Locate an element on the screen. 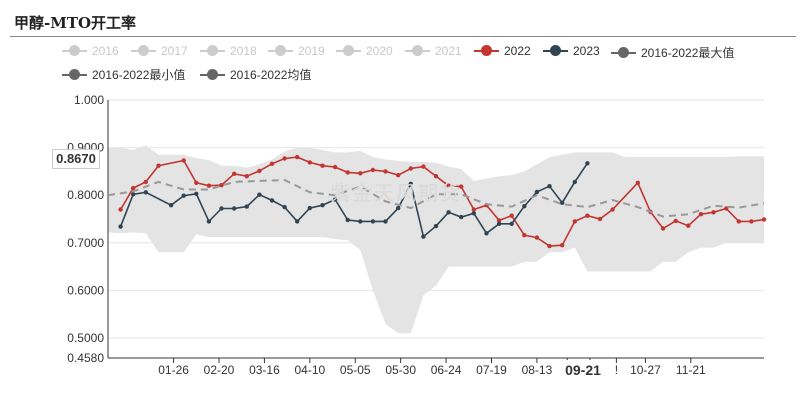 This screenshot has width=806, height=400. legend-item-2016-2022: 2016-2022最小值 is located at coordinates (123, 74).